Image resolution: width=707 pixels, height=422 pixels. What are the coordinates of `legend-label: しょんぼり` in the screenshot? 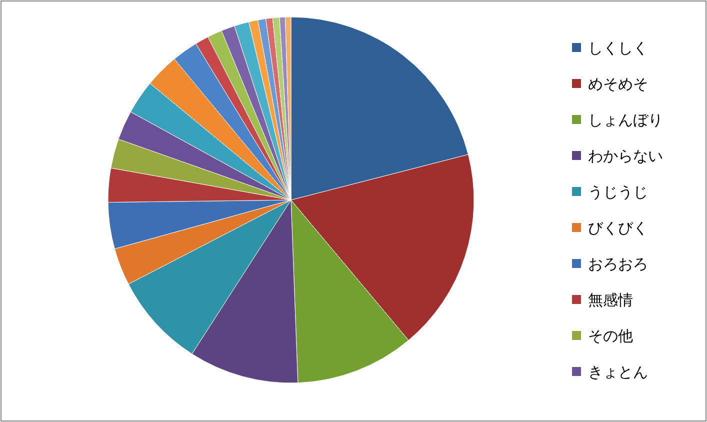 It's located at (625, 120).